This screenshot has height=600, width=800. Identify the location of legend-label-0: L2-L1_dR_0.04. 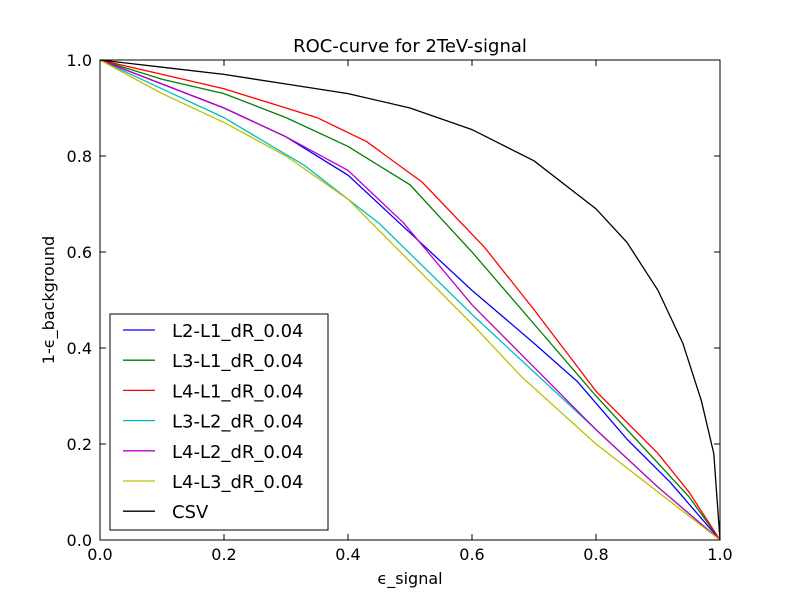
(237, 331).